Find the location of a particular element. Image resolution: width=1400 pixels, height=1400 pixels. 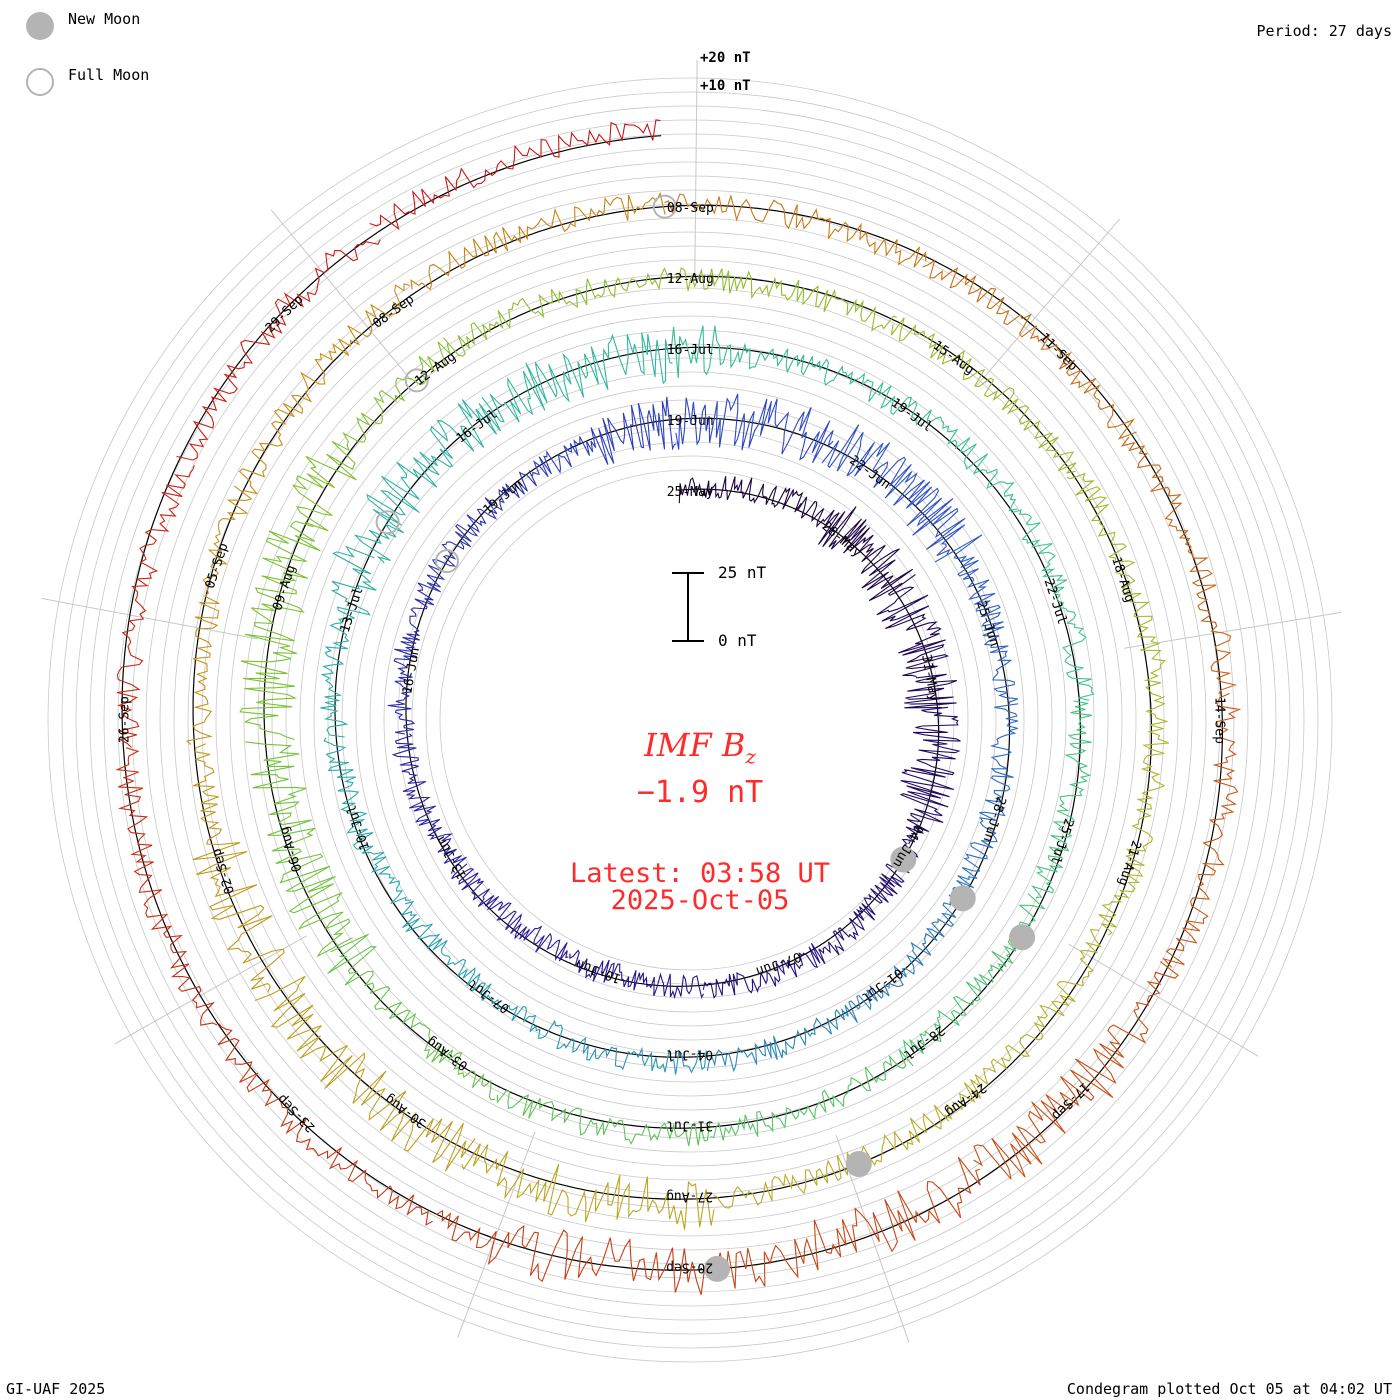

parameter-title: IMF Bz is located at coordinates (700, 747).